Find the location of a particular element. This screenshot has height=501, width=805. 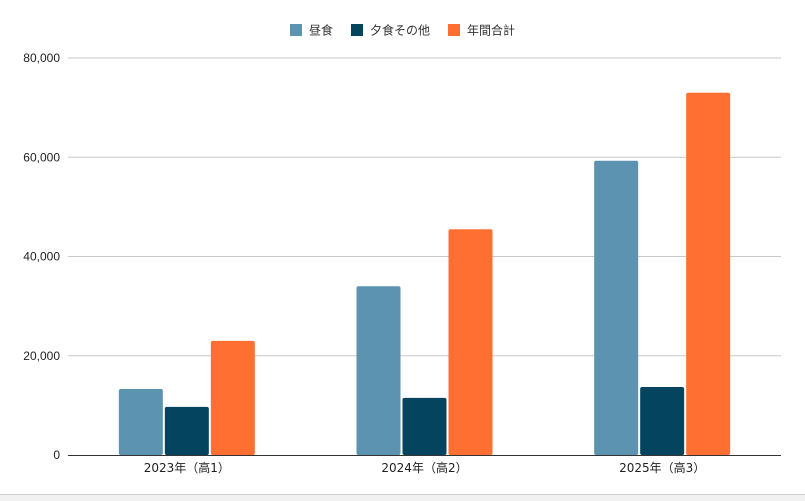

y-tick-label: 20,000 is located at coordinates (41, 356).